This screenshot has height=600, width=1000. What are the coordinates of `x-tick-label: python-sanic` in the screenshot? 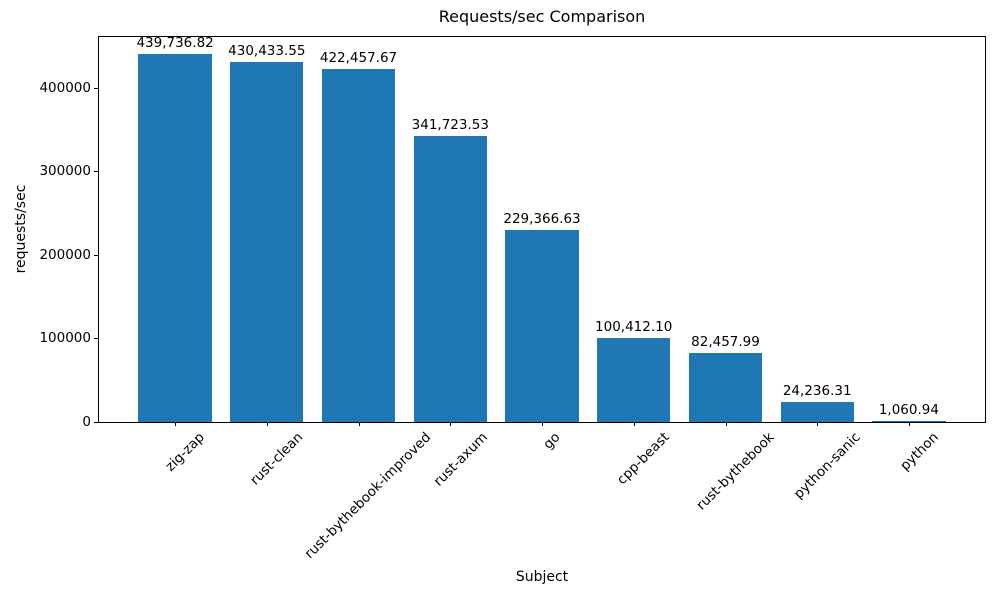 It's located at (827, 466).